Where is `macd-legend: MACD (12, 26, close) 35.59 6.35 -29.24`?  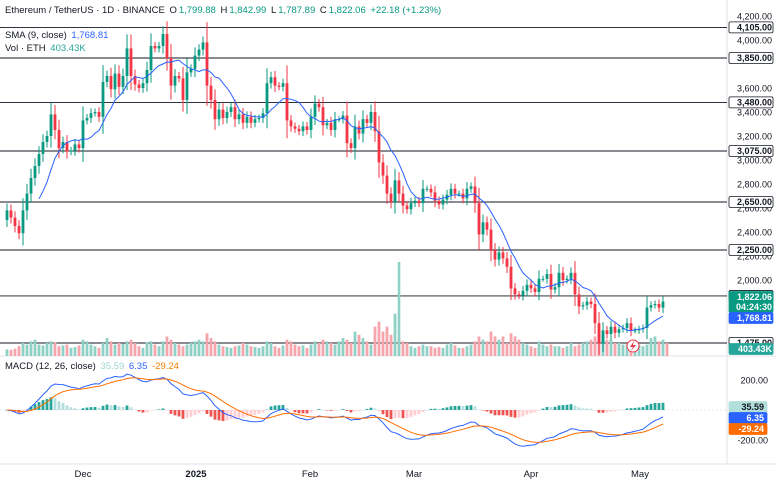 macd-legend: MACD (12, 26, close) 35.59 6.35 -29.24 is located at coordinates (93, 367).